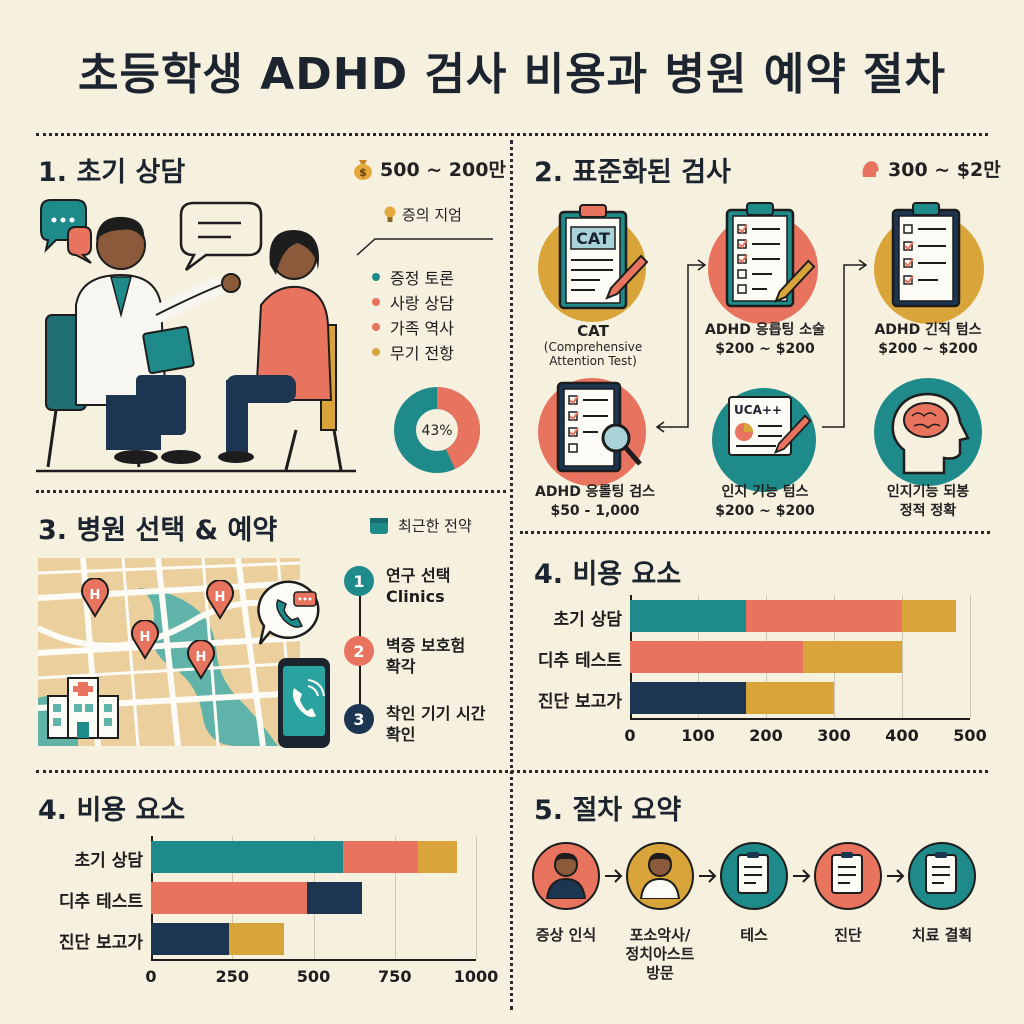 The width and height of the screenshot is (1024, 1024). I want to click on legend-item: 무기 전항, so click(413, 351).